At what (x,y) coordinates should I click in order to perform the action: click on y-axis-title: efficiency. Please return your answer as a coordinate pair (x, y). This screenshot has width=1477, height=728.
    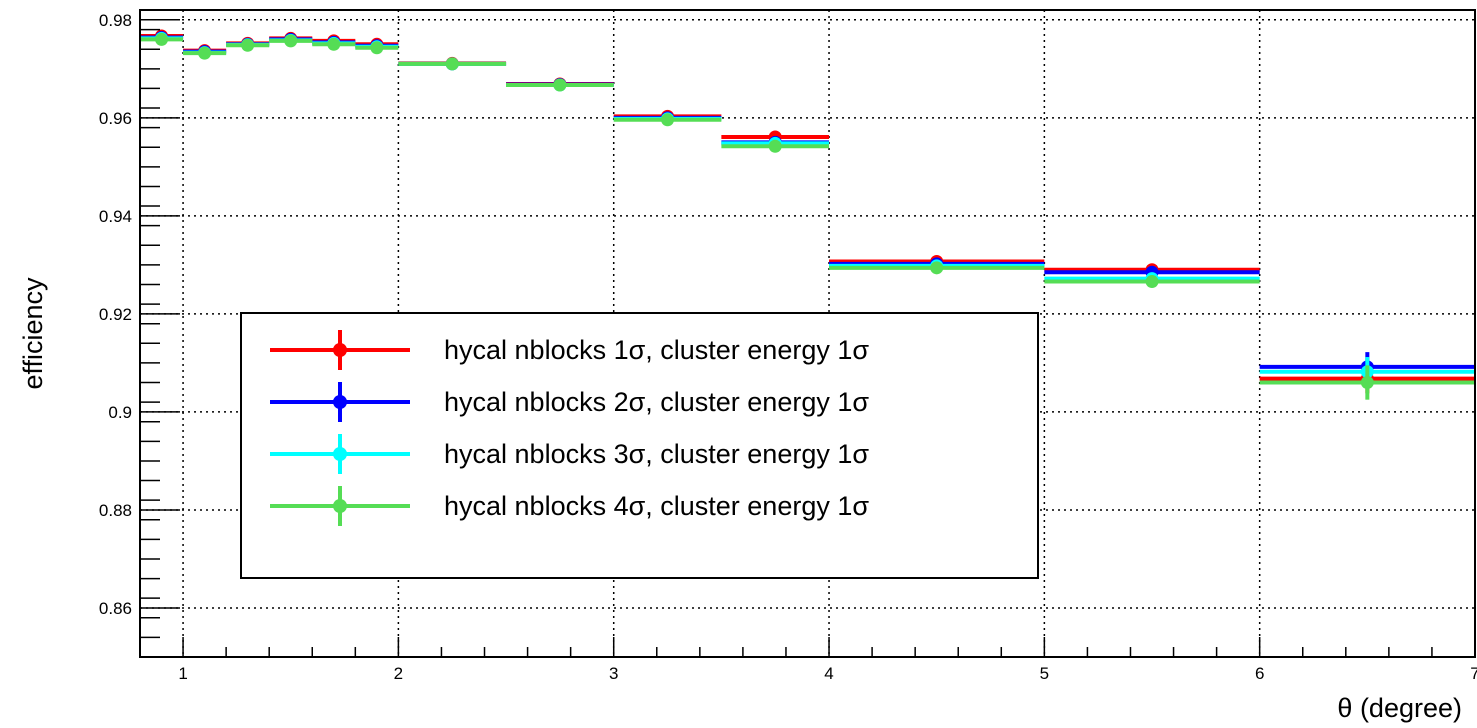
    Looking at the image, I should click on (33, 333).